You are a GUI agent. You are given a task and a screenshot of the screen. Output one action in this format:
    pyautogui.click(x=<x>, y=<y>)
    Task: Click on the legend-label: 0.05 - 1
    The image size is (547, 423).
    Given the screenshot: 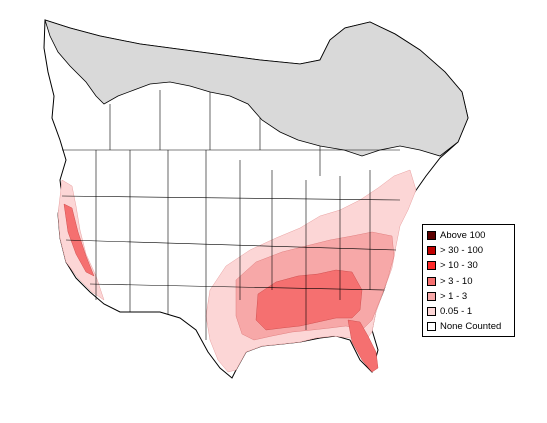 What is the action you would take?
    pyautogui.click(x=456, y=312)
    